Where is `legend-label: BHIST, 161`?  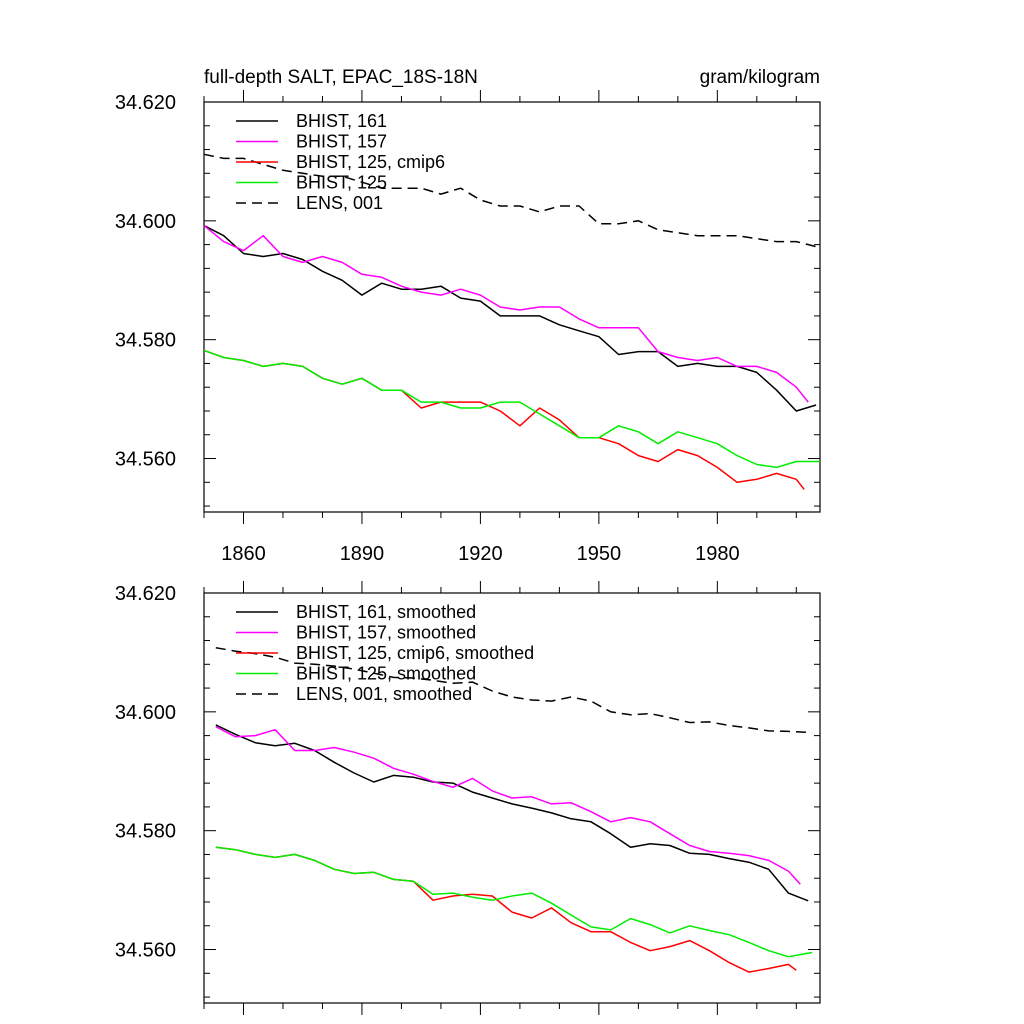 legend-label: BHIST, 161 is located at coordinates (341, 121).